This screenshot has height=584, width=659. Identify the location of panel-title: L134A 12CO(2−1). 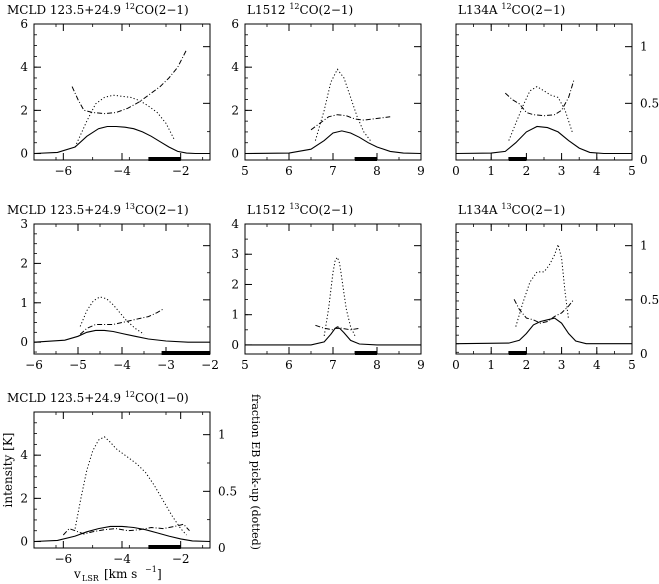
(511, 9).